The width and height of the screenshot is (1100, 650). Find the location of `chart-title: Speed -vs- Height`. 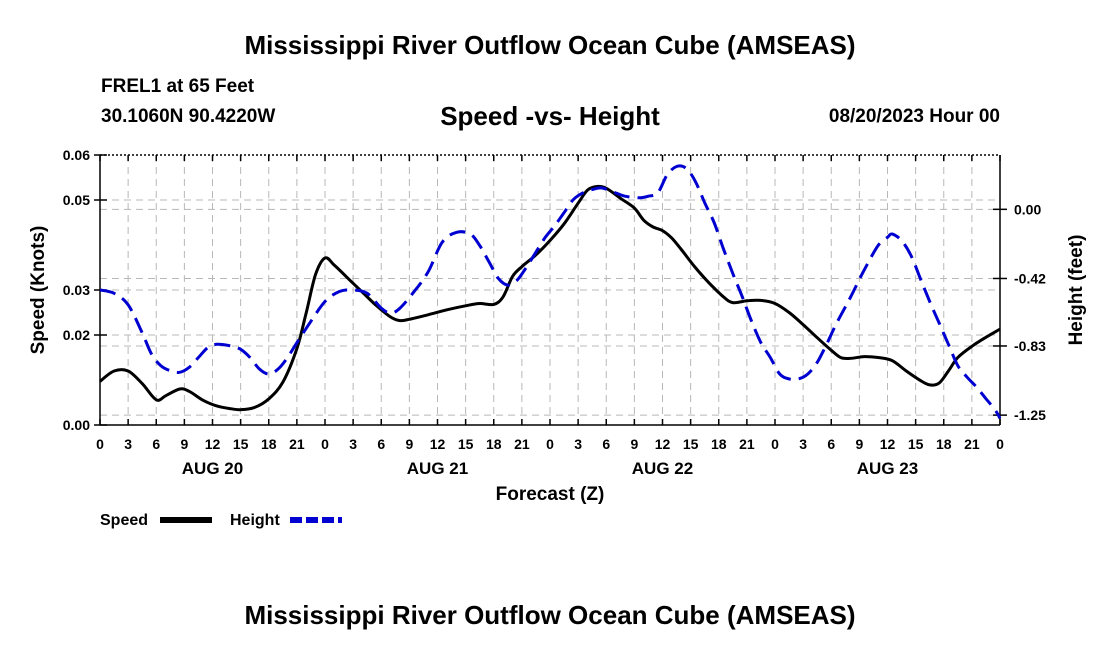

chart-title: Speed -vs- Height is located at coordinates (550, 116).